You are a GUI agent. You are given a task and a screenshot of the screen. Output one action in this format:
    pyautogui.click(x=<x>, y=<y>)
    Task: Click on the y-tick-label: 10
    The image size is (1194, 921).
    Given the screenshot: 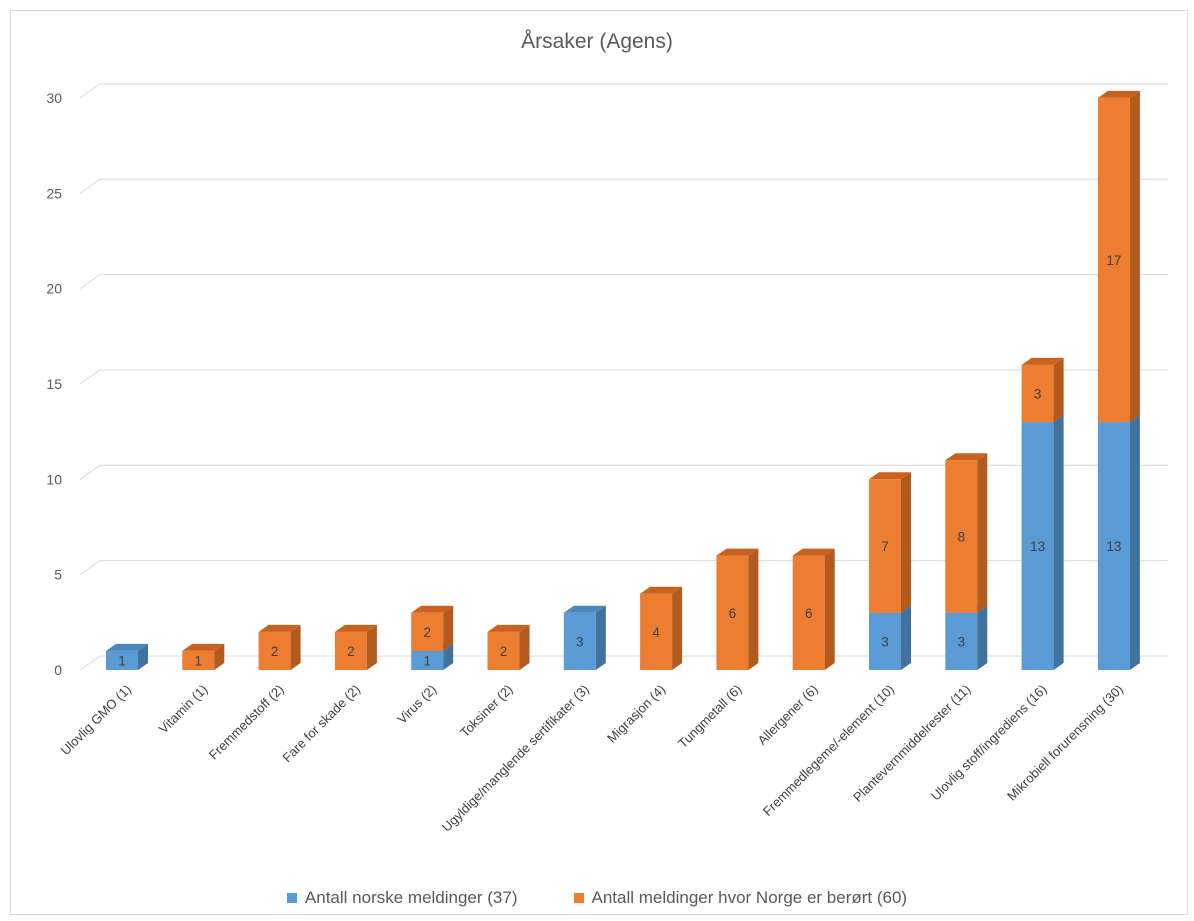 What is the action you would take?
    pyautogui.click(x=54, y=479)
    